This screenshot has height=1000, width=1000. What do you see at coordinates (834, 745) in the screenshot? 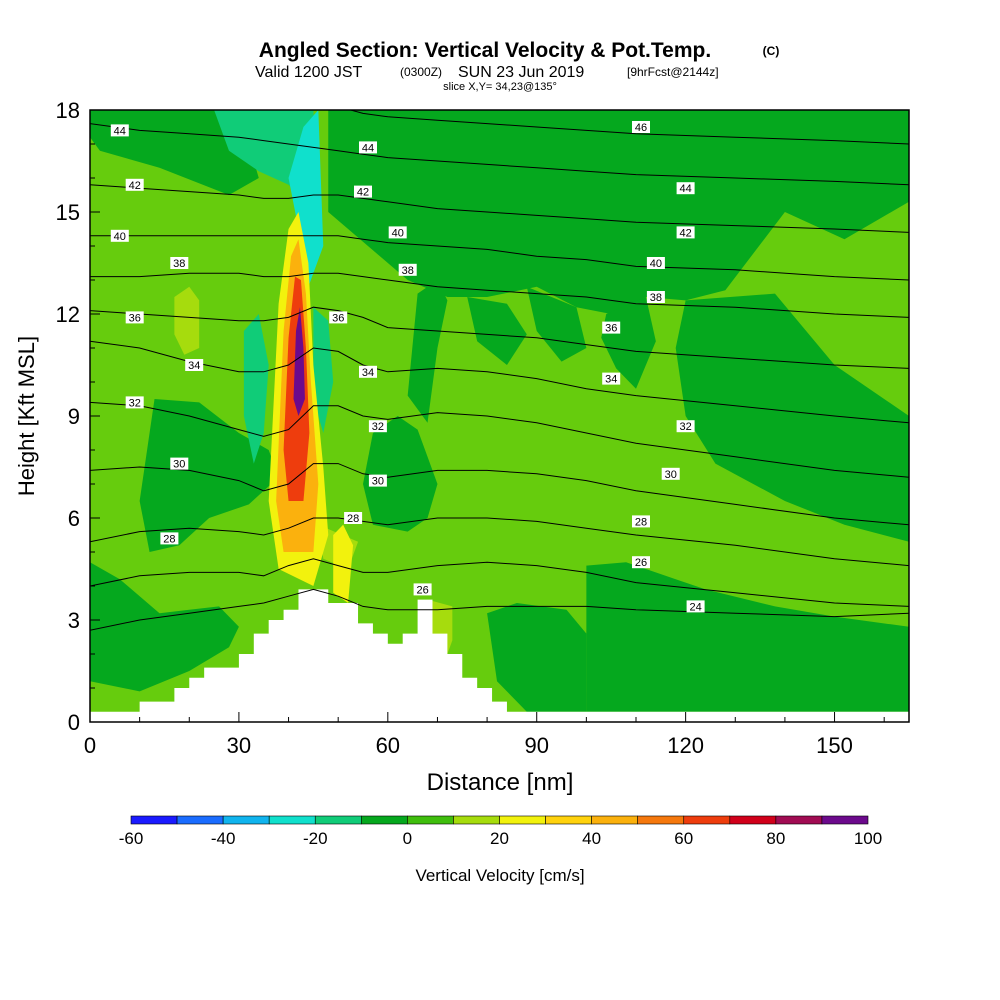
I see `x-tick-label: 150` at bounding box center [834, 745].